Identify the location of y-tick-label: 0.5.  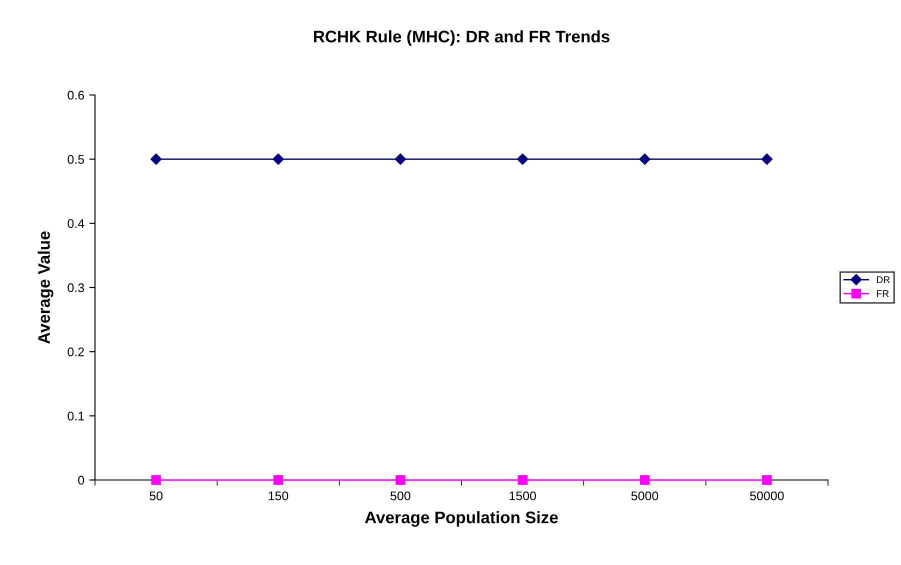
(76, 159).